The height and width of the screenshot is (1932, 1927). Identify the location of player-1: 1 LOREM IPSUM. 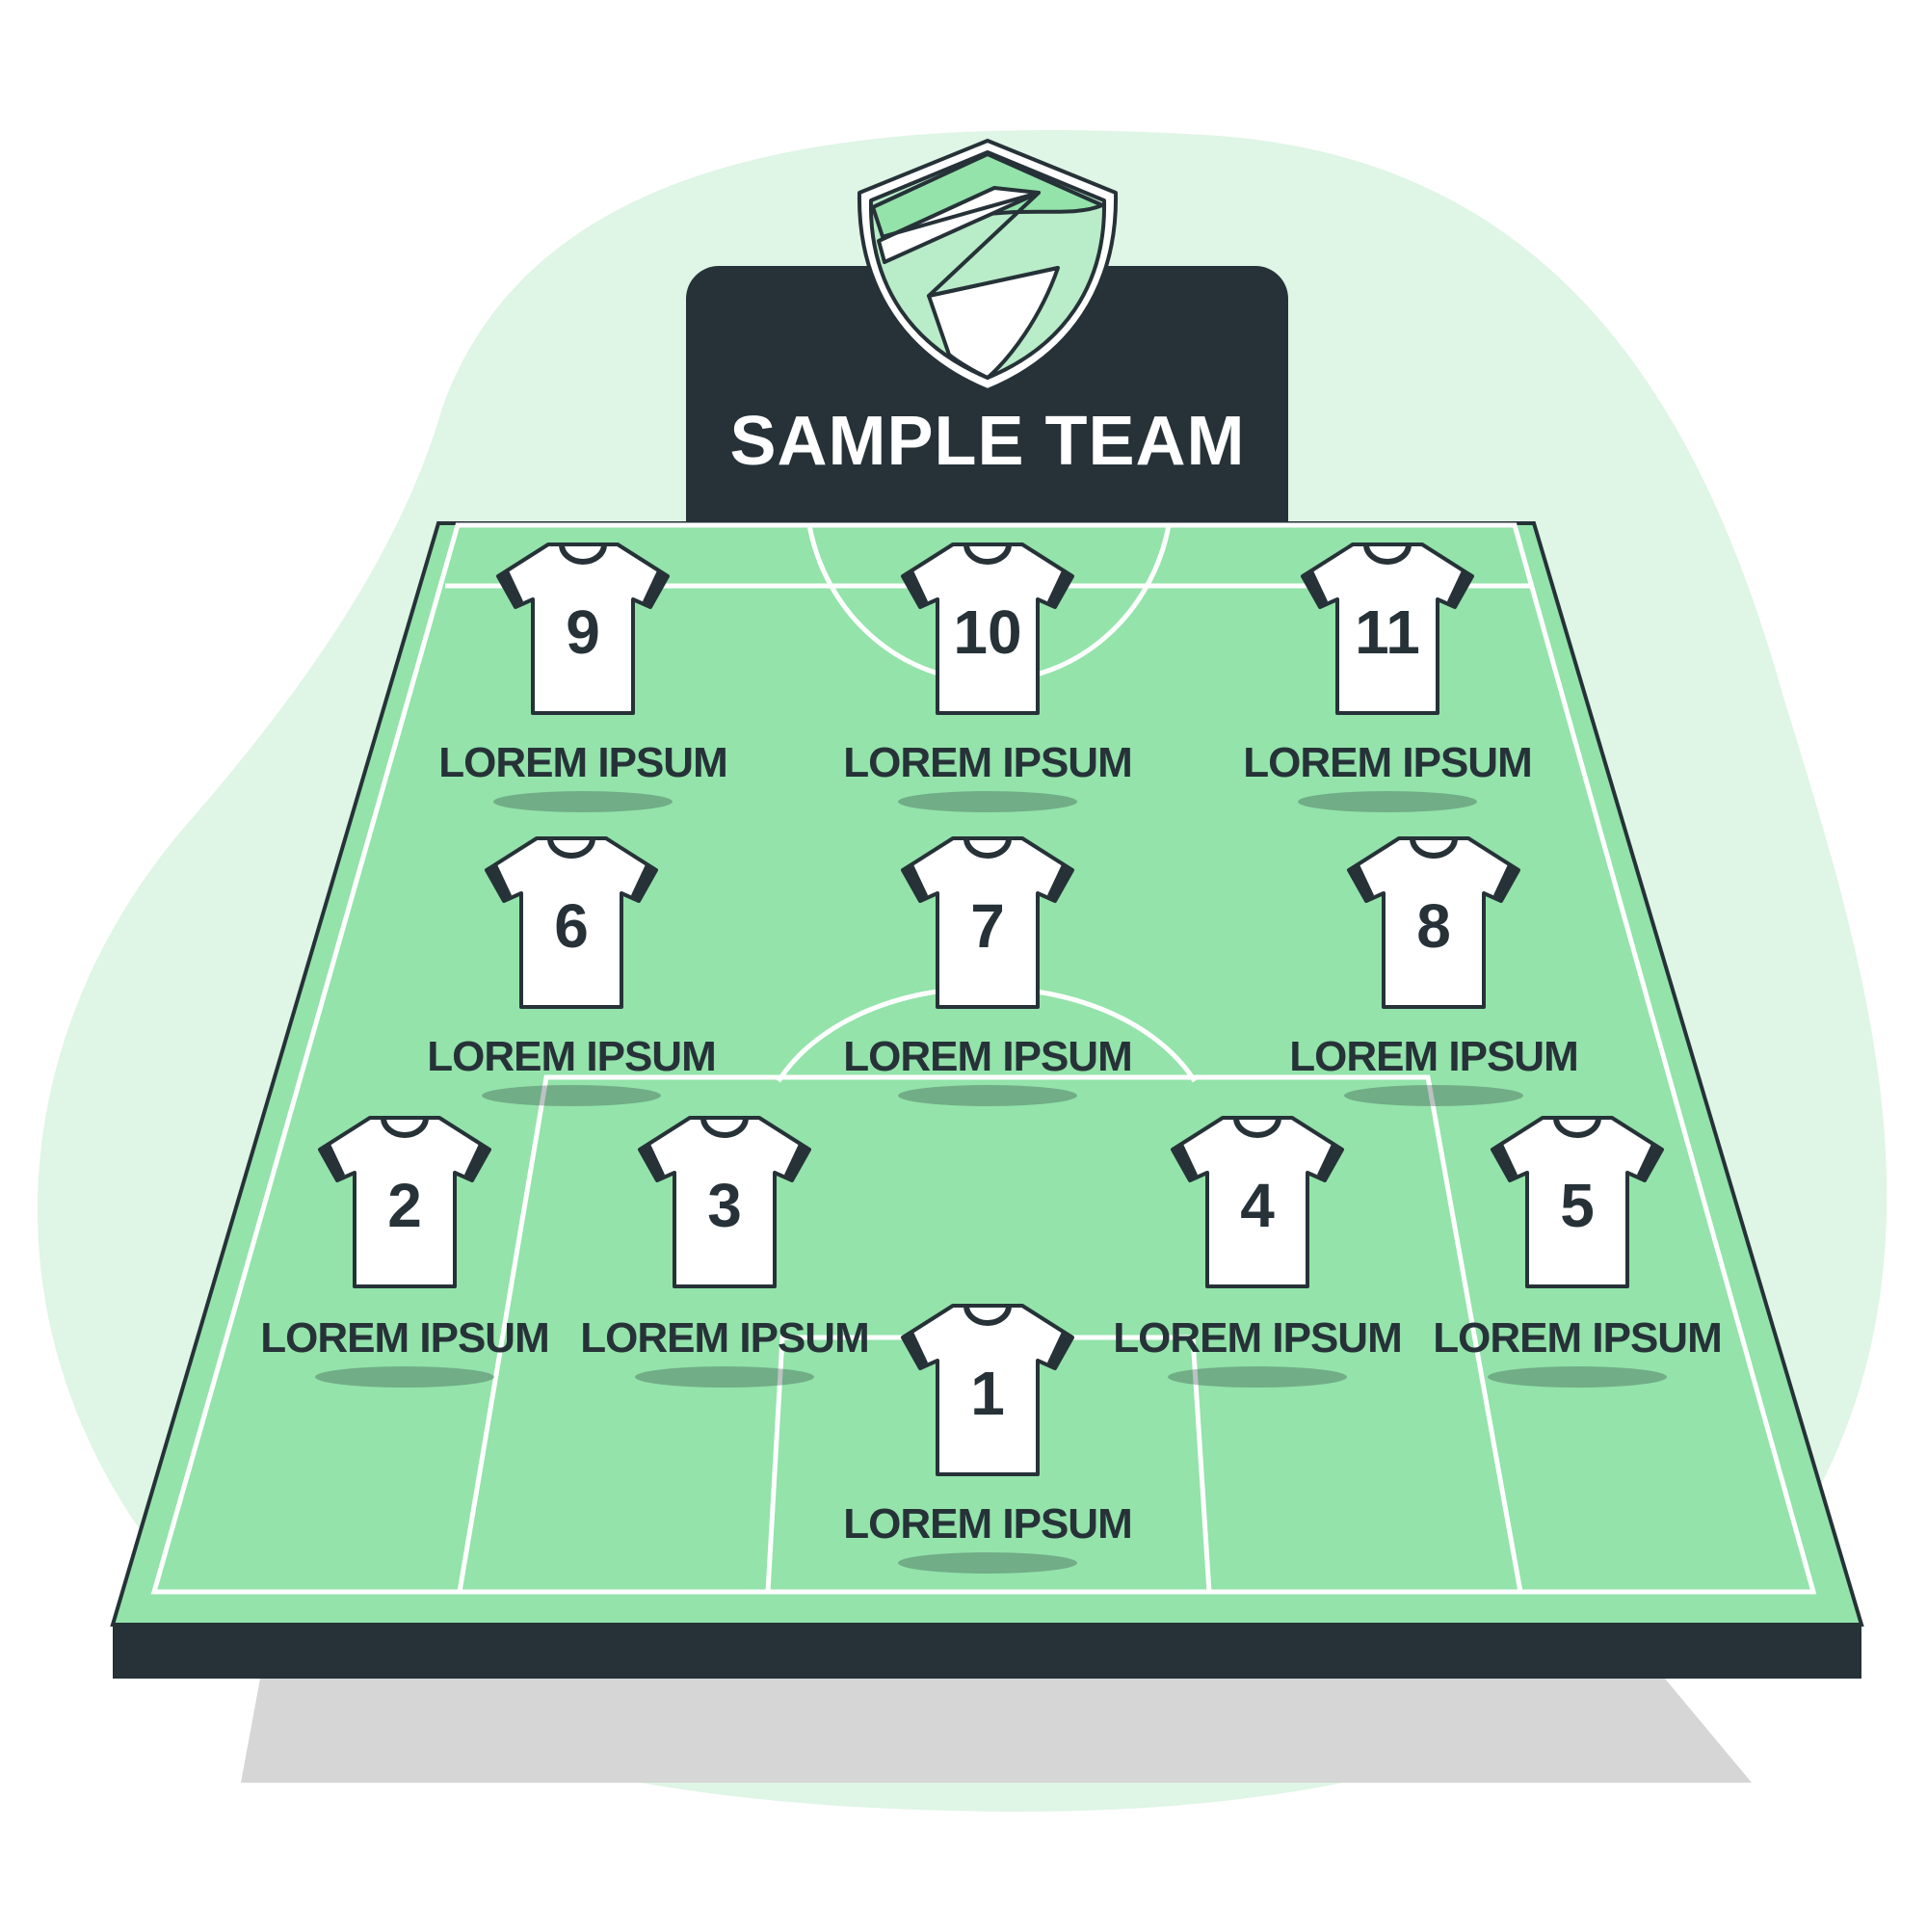
(988, 1439).